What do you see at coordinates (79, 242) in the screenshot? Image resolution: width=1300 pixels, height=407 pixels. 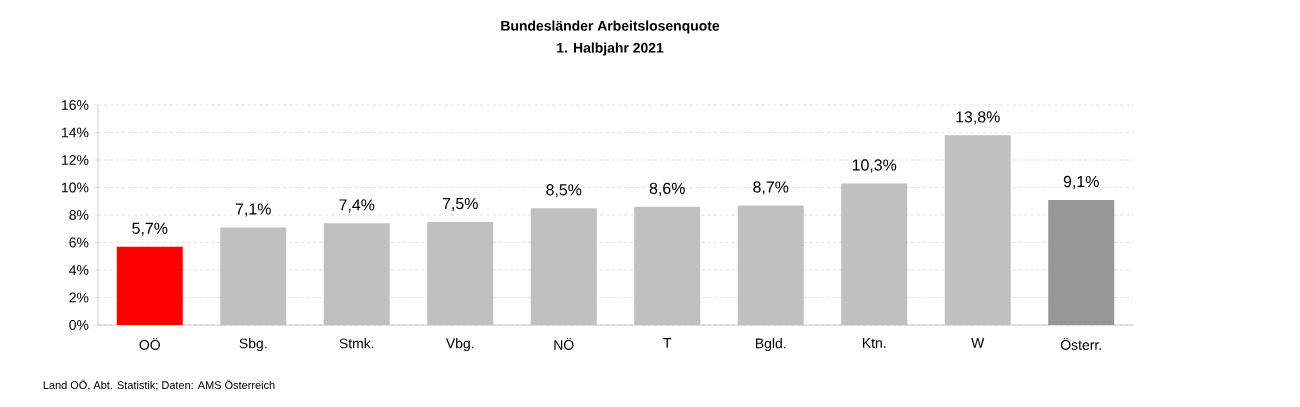 I see `y-tick-label: 6%` at bounding box center [79, 242].